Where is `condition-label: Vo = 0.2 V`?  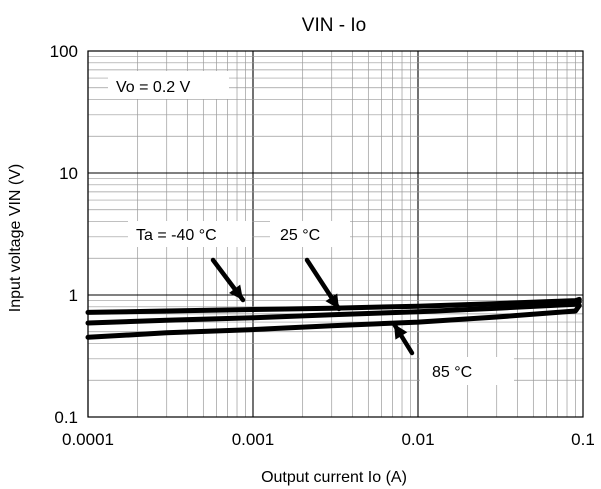
condition-label: Vo = 0.2 V is located at coordinates (153, 87).